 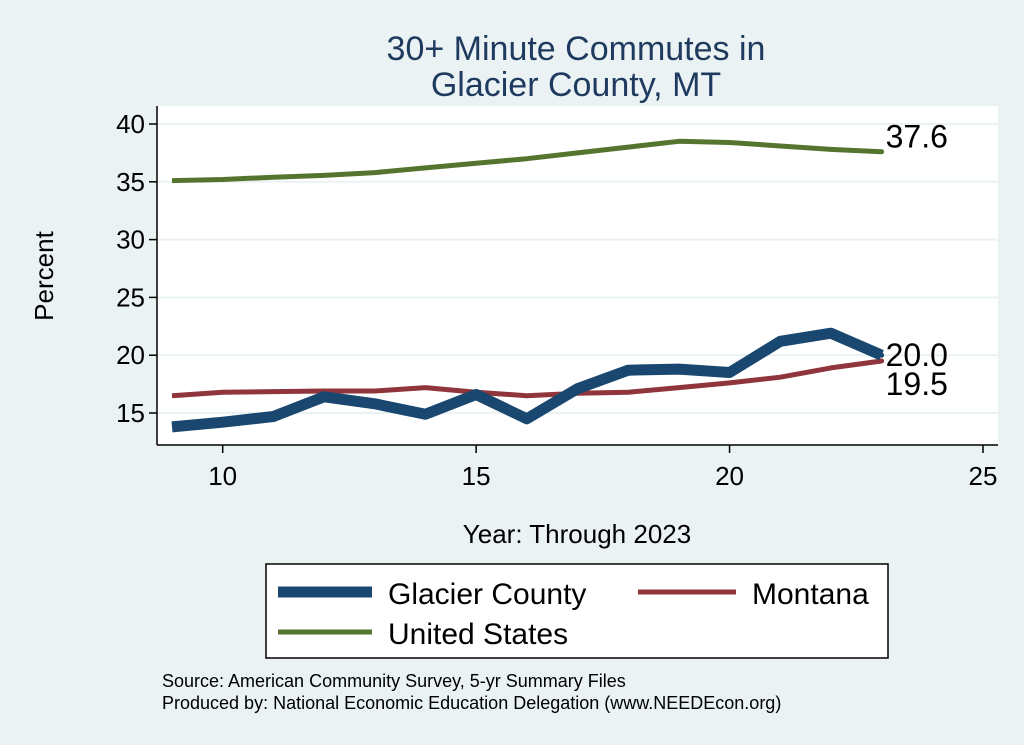 I want to click on legend-box, so click(x=577, y=611).